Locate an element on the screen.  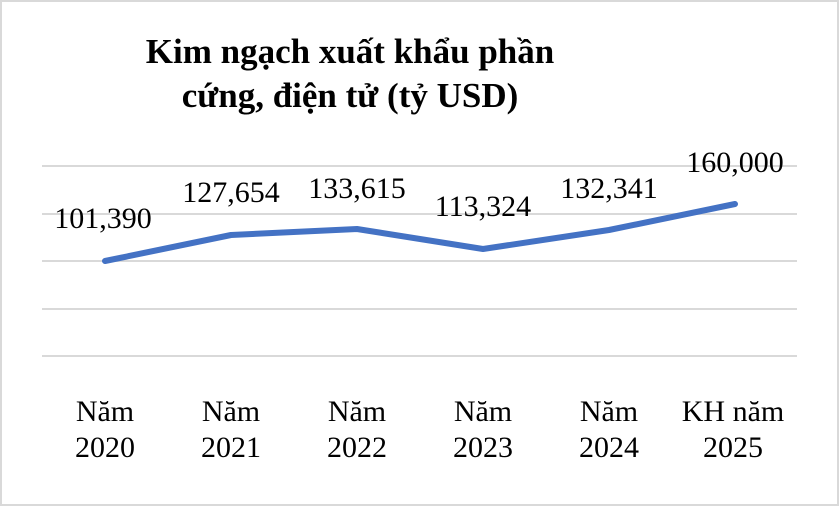
category-label: 2024 is located at coordinates (609, 447).